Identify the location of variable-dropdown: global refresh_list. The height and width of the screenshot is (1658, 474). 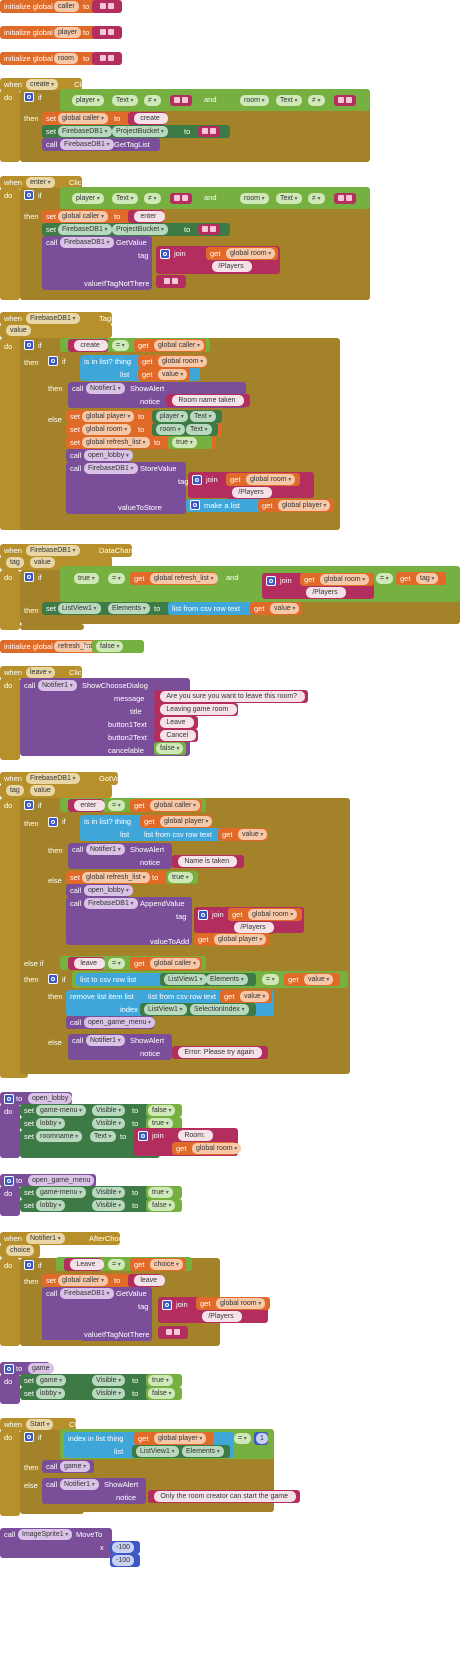
(116, 877).